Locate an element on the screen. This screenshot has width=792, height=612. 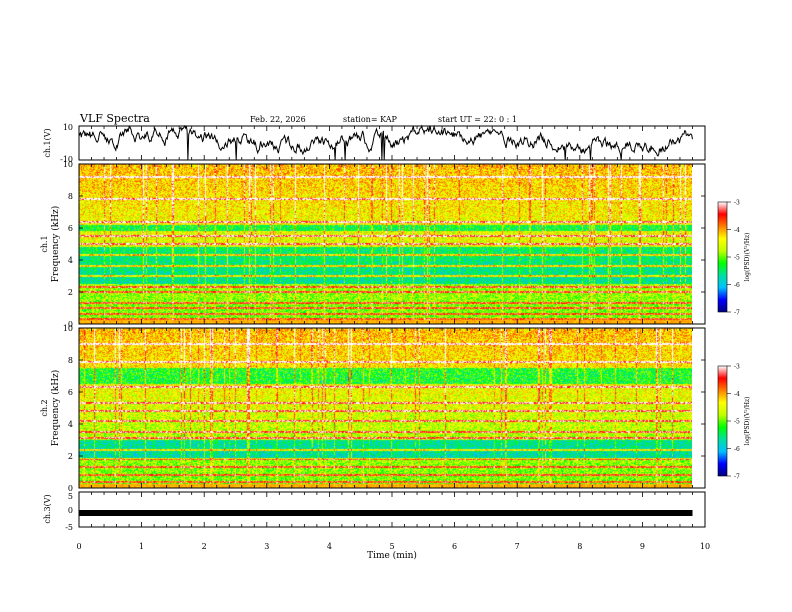
ch2-colorbar-ticks: -3 -4 -5 -6 -7 is located at coordinates (733, 422).